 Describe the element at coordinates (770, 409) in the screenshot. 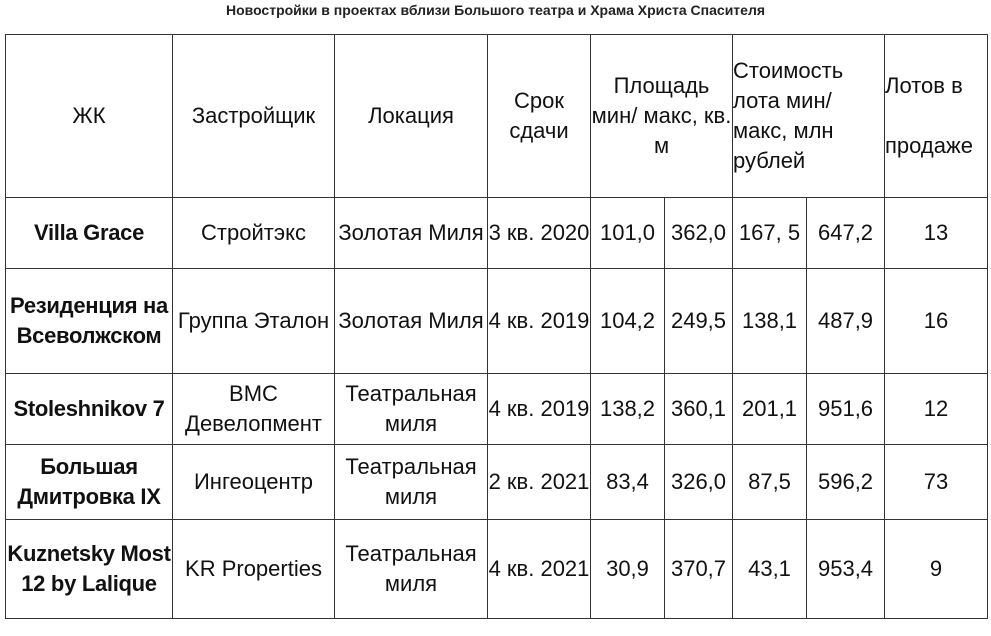

I see `cell-cost-min: 201,1` at that location.